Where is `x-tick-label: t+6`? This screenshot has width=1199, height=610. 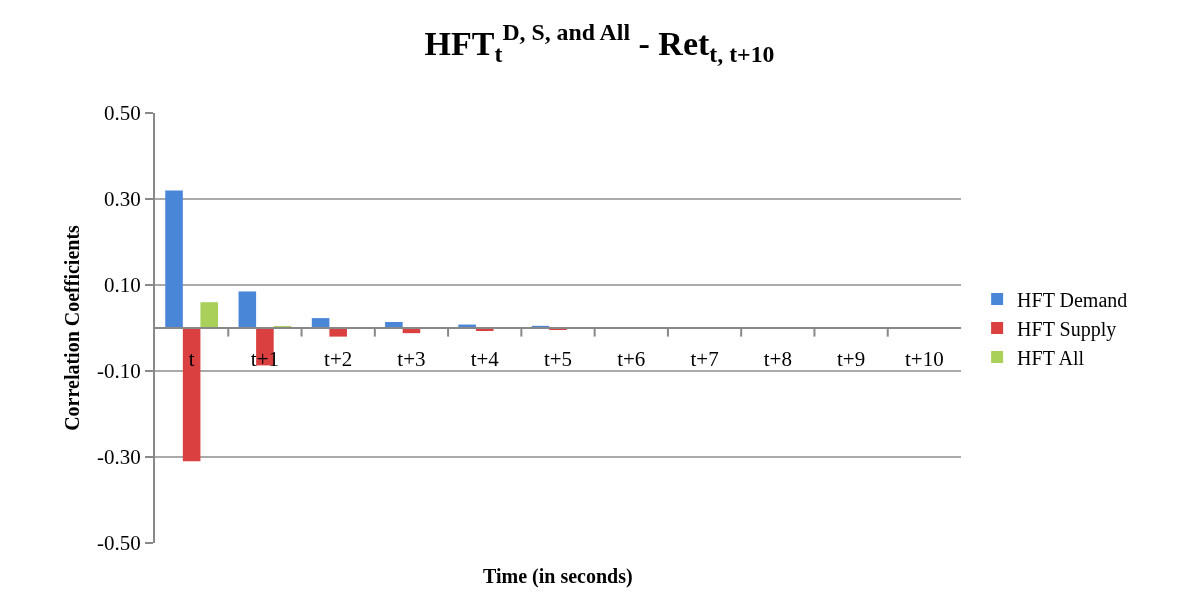
x-tick-label: t+6 is located at coordinates (631, 359).